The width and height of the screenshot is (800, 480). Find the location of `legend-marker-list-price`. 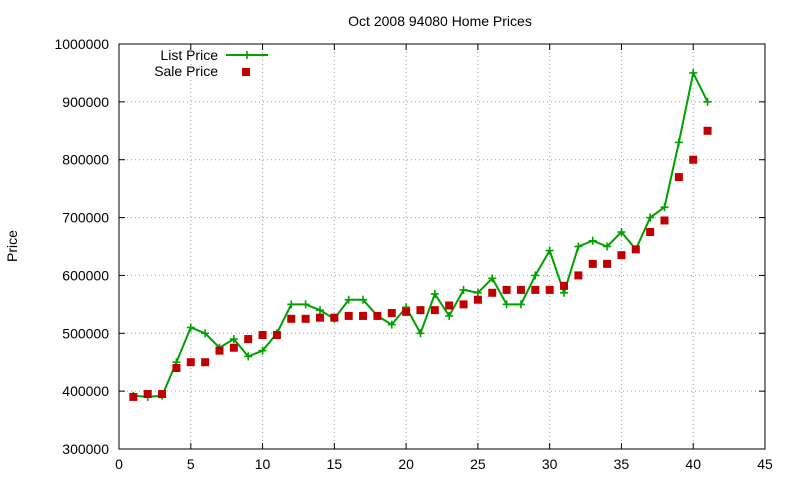

legend-marker-list-price is located at coordinates (247, 55).